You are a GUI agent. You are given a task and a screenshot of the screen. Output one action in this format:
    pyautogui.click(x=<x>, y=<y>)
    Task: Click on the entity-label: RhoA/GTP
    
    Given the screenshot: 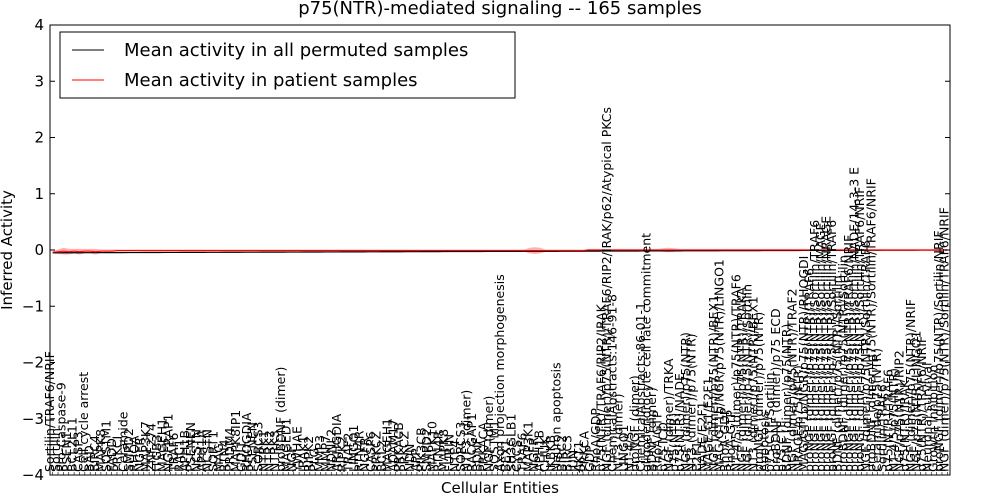 What is the action you would take?
    pyautogui.click(x=657, y=441)
    